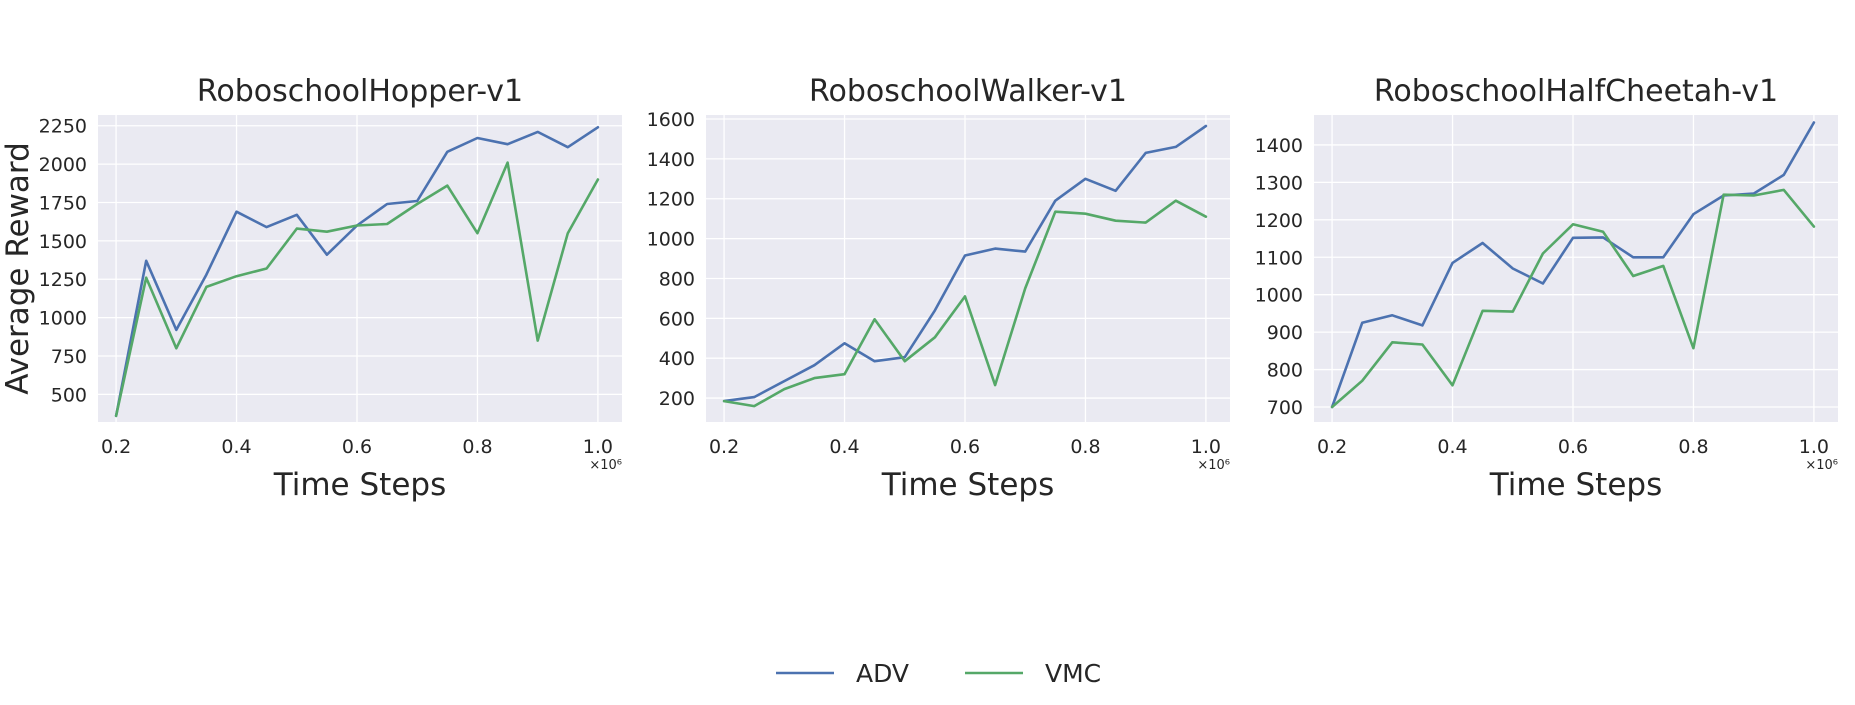  I want to click on y-tick-label: 1300, so click(1279, 183).